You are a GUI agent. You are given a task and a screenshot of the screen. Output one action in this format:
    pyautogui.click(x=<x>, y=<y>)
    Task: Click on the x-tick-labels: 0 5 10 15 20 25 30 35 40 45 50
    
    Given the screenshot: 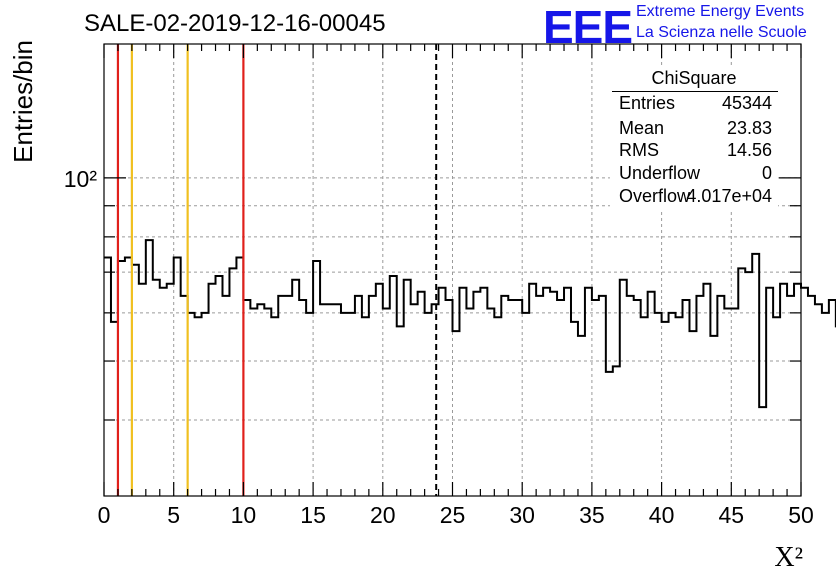 What is the action you would take?
    pyautogui.click(x=456, y=515)
    